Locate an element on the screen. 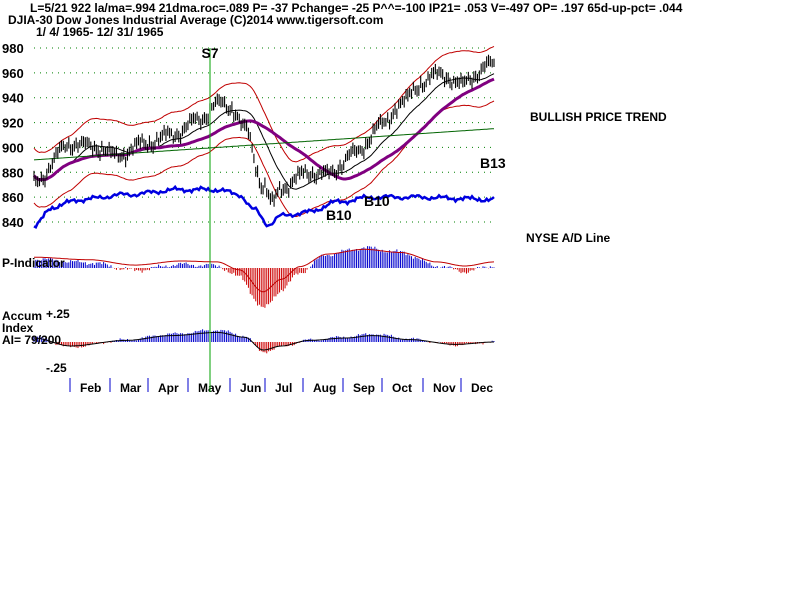  b10-signal-label-1: B10 is located at coordinates (339, 215).